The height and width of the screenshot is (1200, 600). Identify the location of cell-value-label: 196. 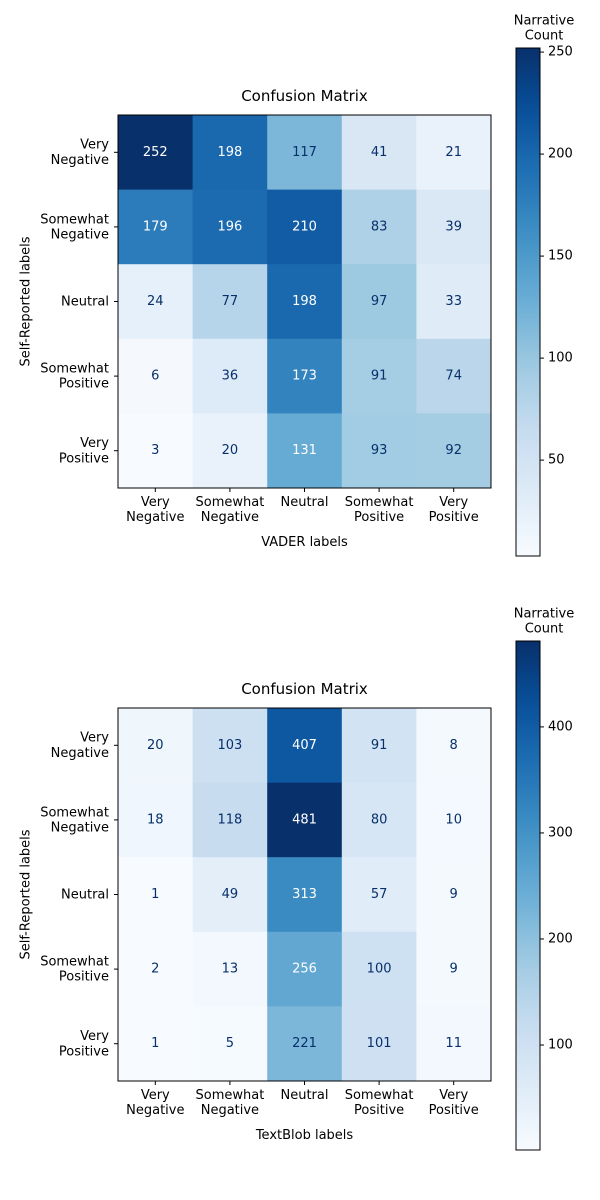
(229, 226).